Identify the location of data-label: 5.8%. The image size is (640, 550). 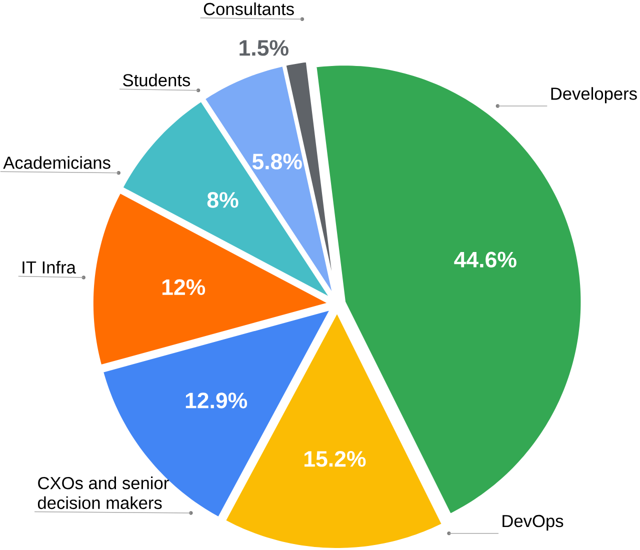
(277, 161).